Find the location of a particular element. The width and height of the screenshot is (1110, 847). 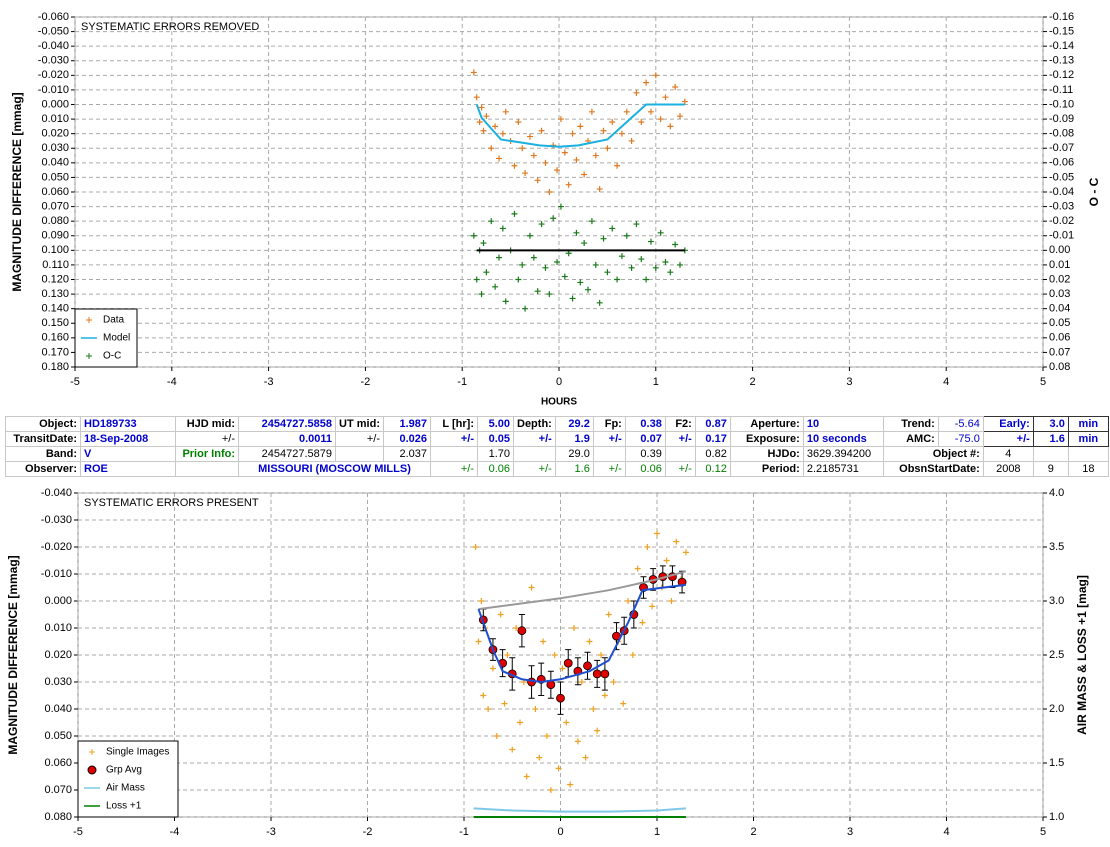

x-tick-label: 1 is located at coordinates (657, 832).